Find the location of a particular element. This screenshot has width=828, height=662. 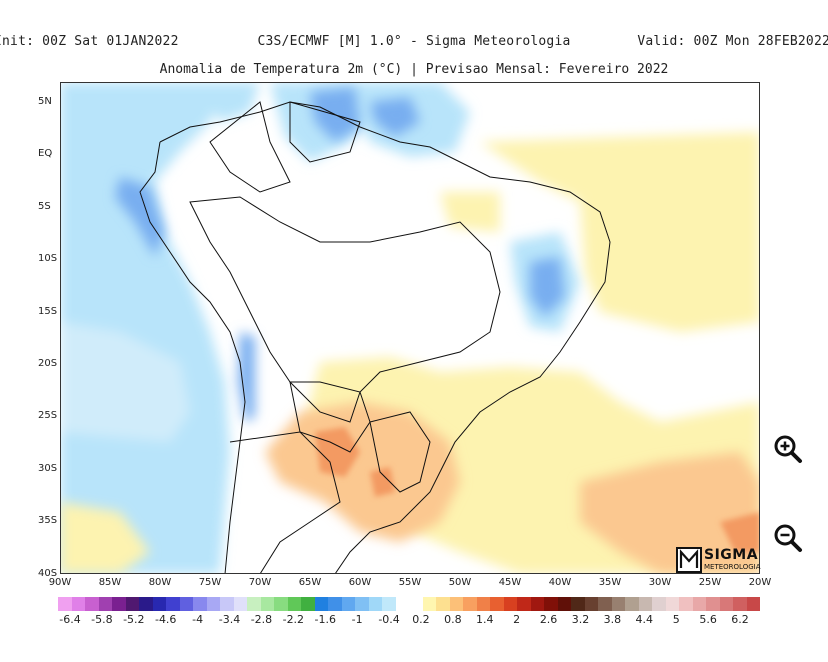

zoom-in-button is located at coordinates (788, 449).